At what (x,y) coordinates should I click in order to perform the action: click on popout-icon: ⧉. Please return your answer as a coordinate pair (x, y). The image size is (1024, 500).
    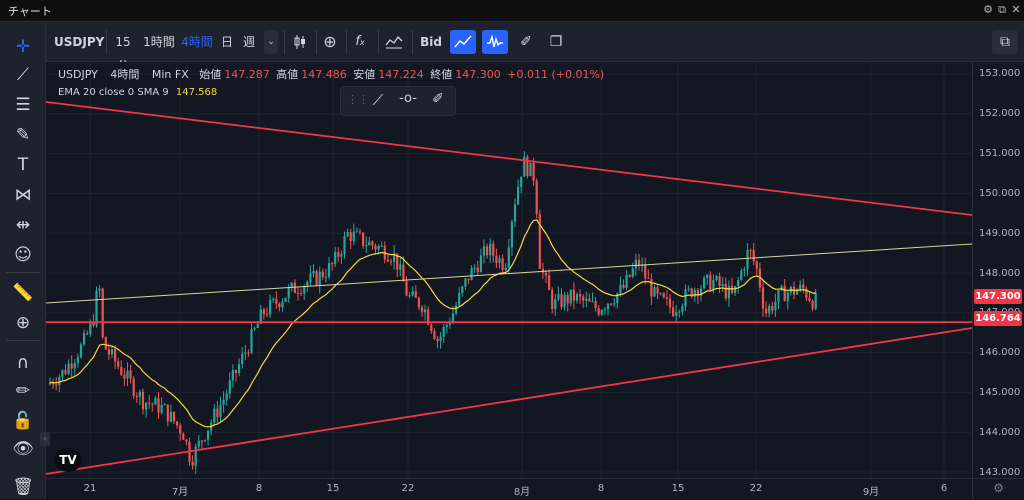
    Looking at the image, I should click on (1002, 9).